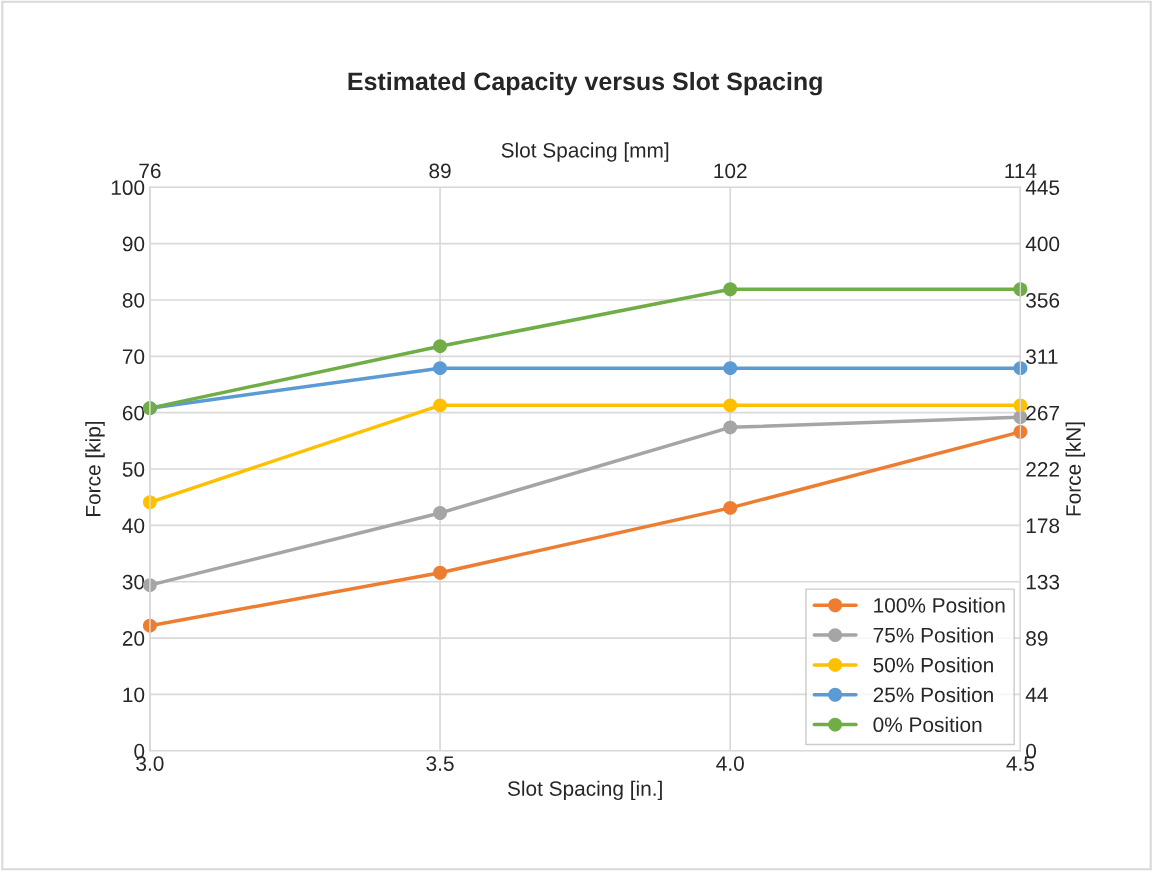 The height and width of the screenshot is (871, 1153). What do you see at coordinates (730, 171) in the screenshot?
I see `x2-tick-label: 102` at bounding box center [730, 171].